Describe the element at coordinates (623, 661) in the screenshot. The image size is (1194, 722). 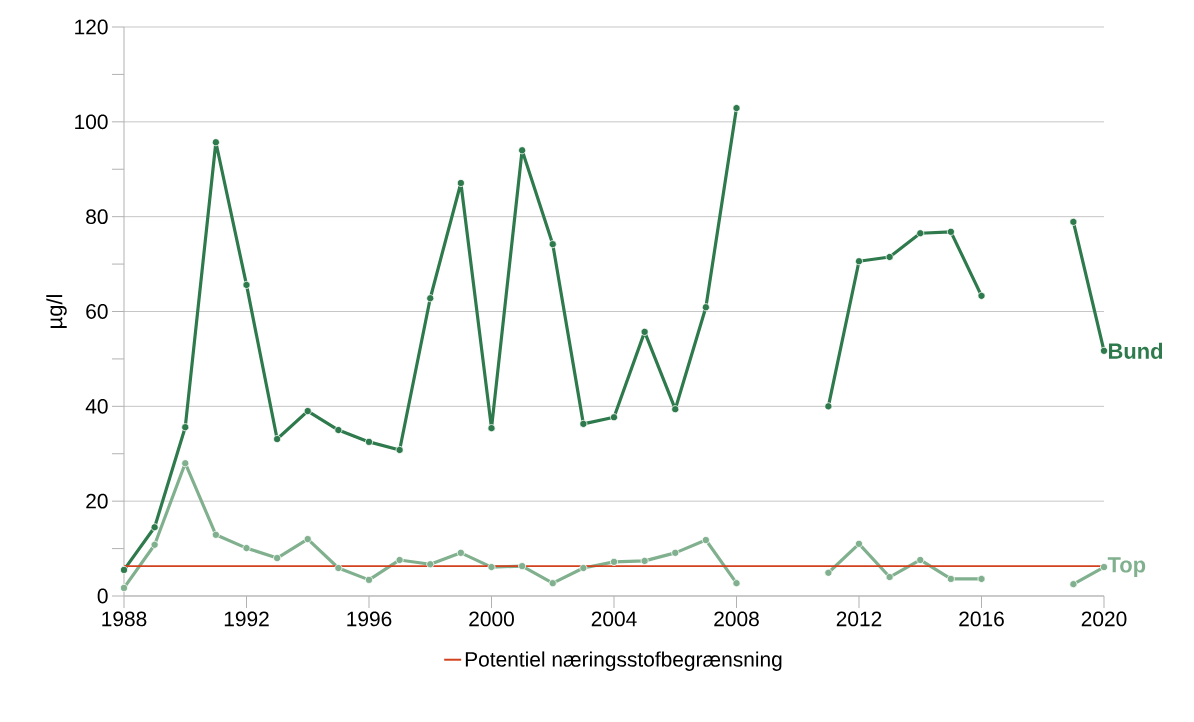
I see `legend-label: Potentiel næringsstofbegrænsning` at that location.